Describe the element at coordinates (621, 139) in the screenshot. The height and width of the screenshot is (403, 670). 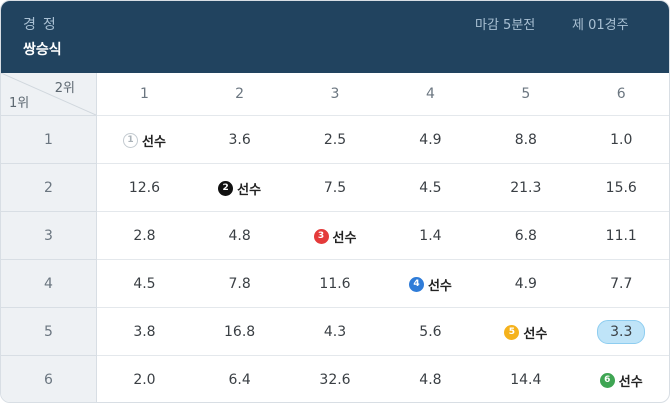
I see `odds-cell: 1.0` at that location.